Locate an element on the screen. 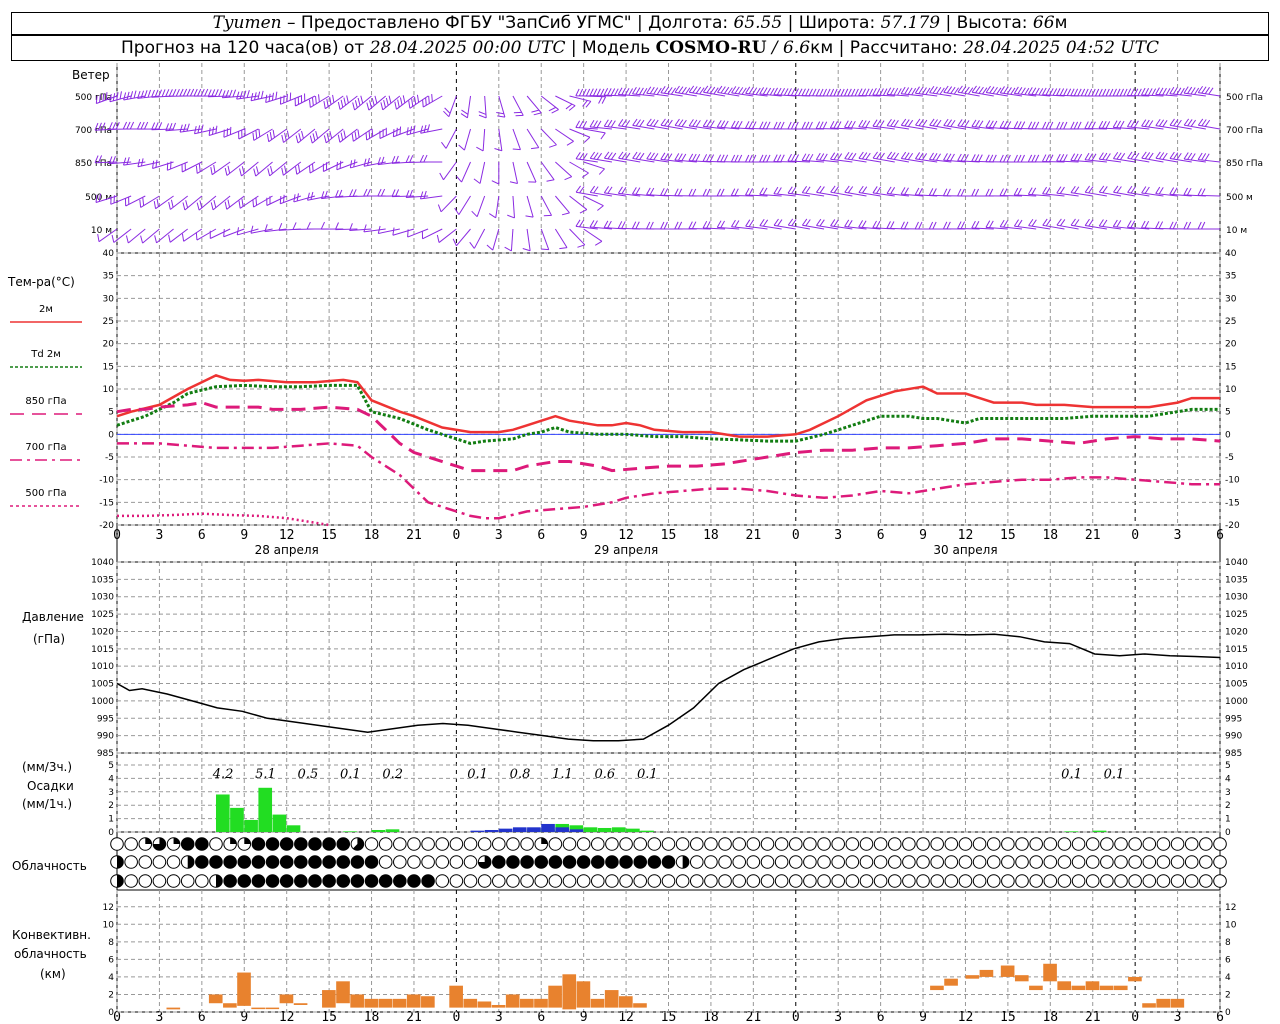 This screenshot has width=1280, height=1024. pressure-ytick-left: 1010 is located at coordinates (102, 667).